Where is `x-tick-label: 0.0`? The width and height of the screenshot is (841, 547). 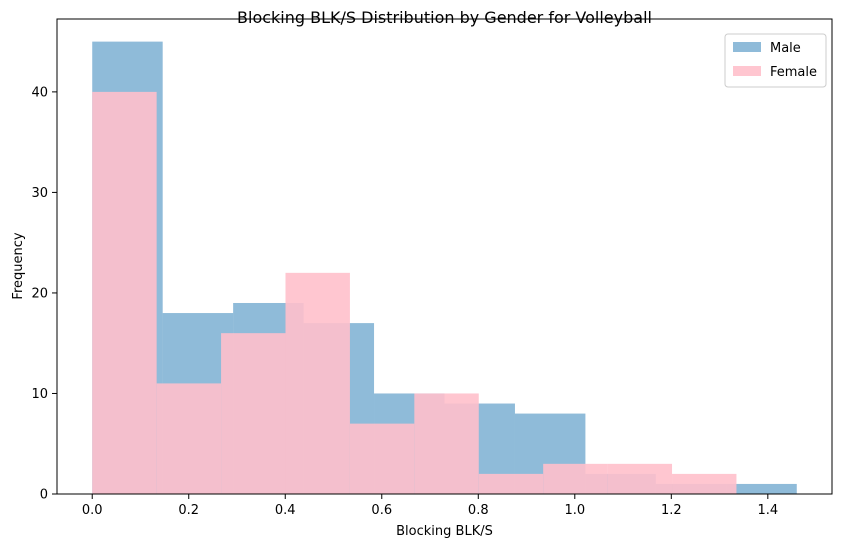 x-tick-label: 0.0 is located at coordinates (92, 510).